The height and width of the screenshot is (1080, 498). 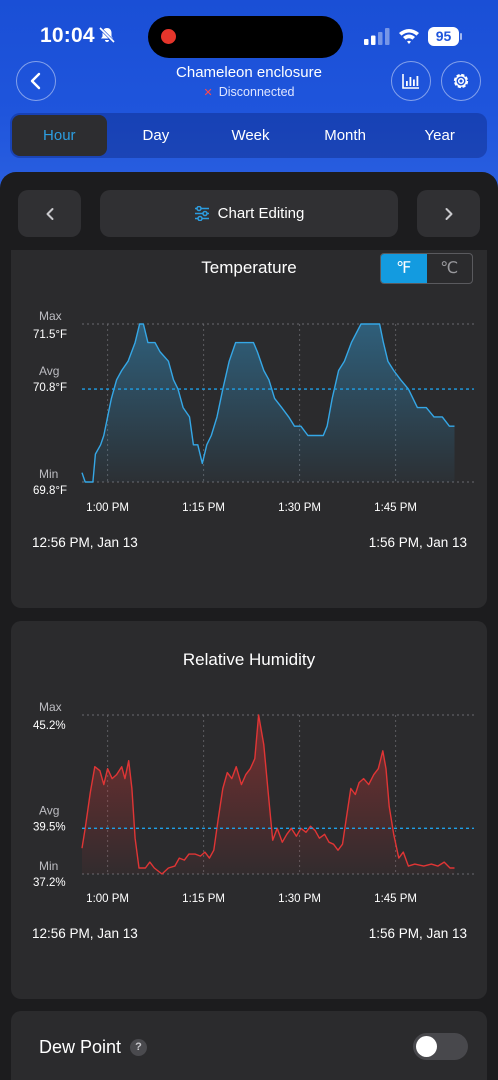 I want to click on humidity-range-start: 12:56 PM, Jan 13, so click(x=85, y=933).